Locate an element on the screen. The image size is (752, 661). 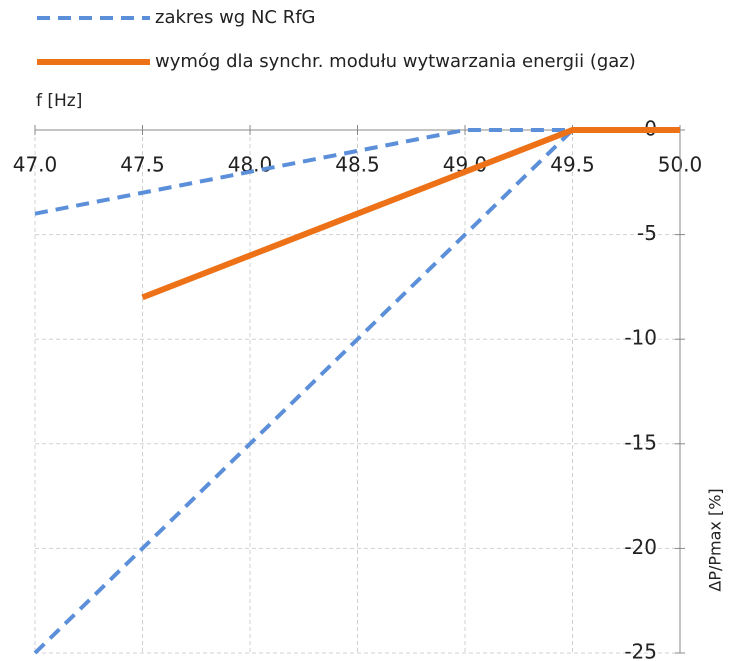
x-tick-label: 48.5 is located at coordinates (357, 165).